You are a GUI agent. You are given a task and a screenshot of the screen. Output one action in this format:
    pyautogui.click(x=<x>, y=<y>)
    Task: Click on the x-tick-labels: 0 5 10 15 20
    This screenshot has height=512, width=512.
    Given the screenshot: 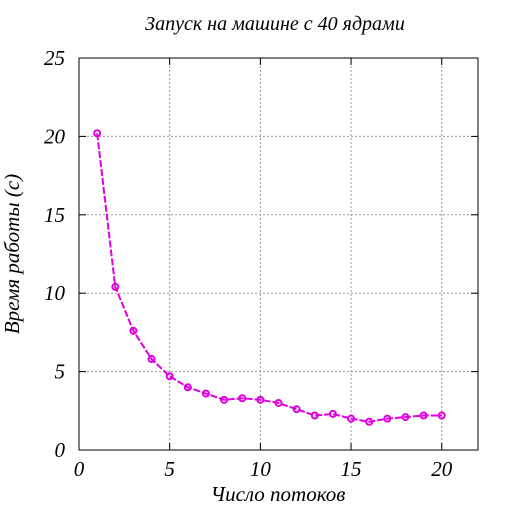 What is the action you would take?
    pyautogui.click(x=263, y=469)
    